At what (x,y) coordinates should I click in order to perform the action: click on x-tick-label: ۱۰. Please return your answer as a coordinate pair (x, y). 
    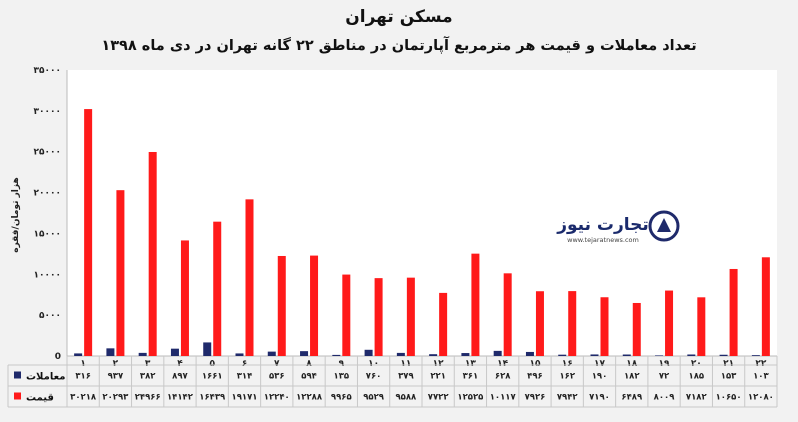
    Looking at the image, I should click on (373, 364).